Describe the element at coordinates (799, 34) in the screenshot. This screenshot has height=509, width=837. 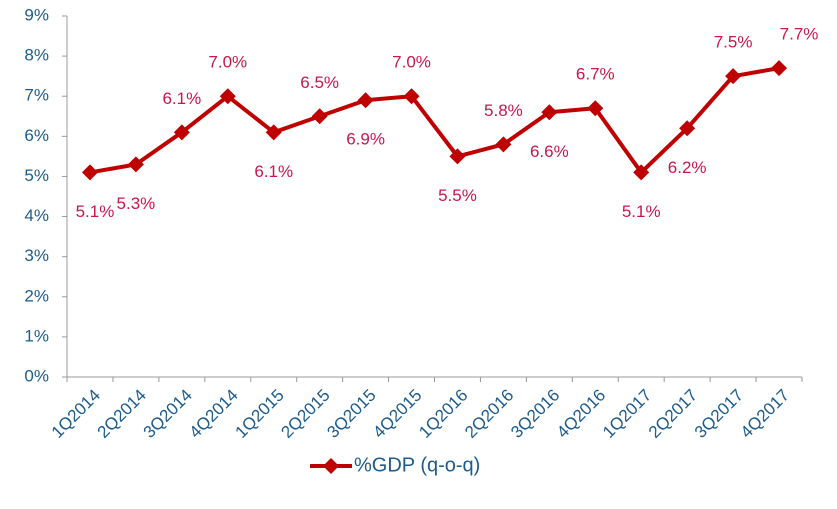
I see `data-label: 7.7%` at that location.